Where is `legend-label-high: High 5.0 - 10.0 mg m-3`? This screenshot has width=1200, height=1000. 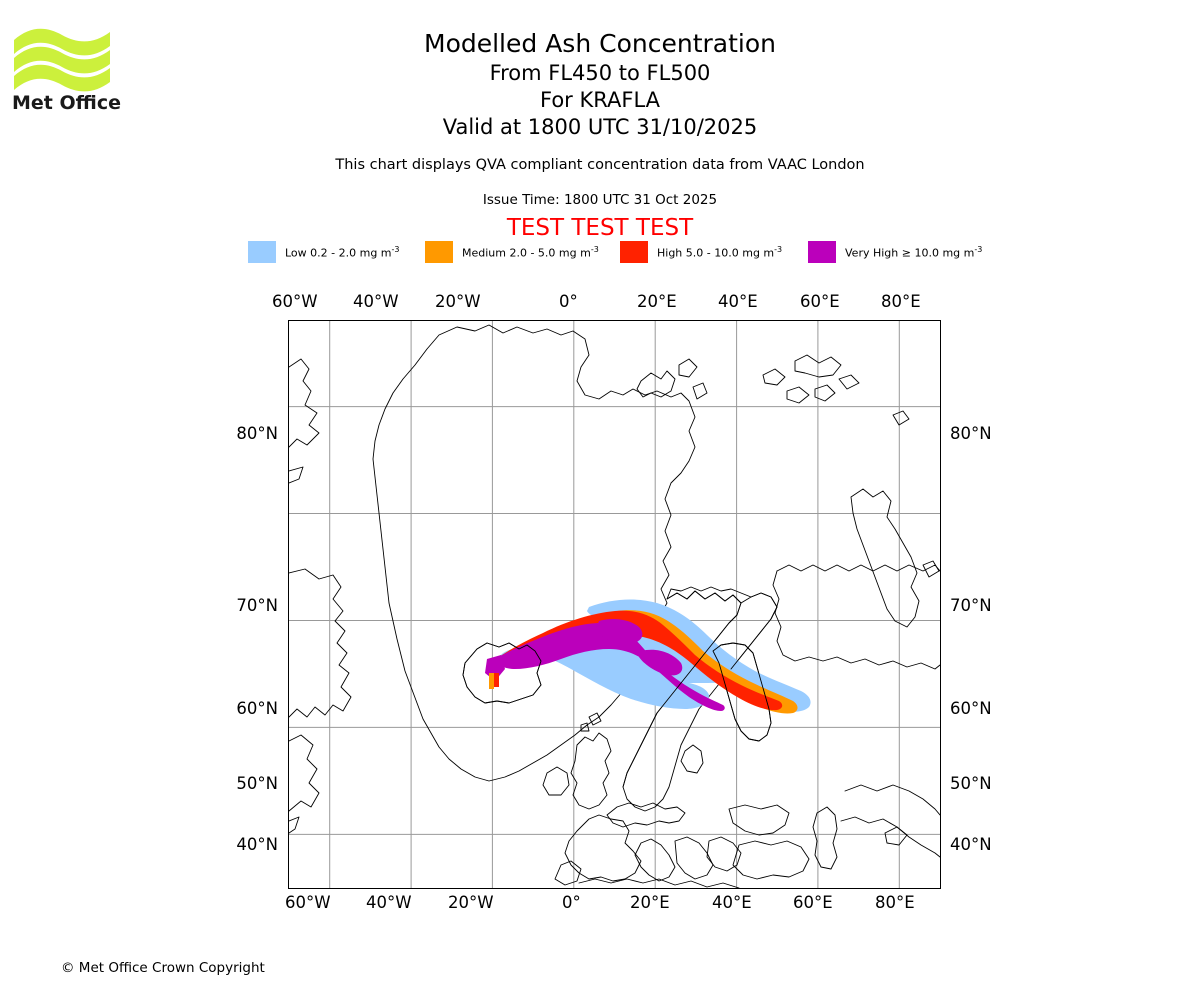 legend-label-high: High 5.0 - 10.0 mg m-3 is located at coordinates (720, 252).